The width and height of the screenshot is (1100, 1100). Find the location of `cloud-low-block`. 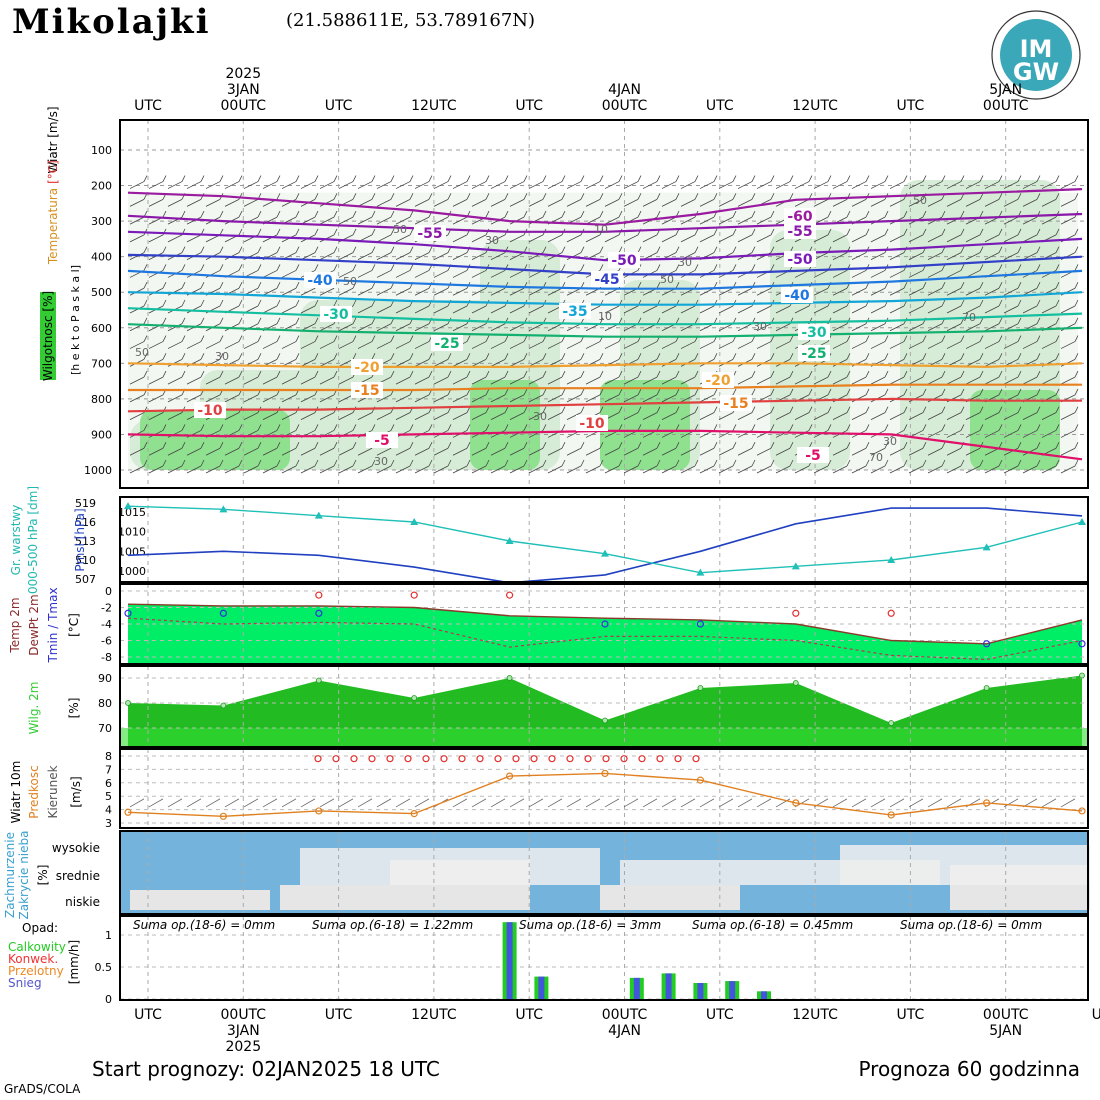

cloud-low-block is located at coordinates (670, 897).